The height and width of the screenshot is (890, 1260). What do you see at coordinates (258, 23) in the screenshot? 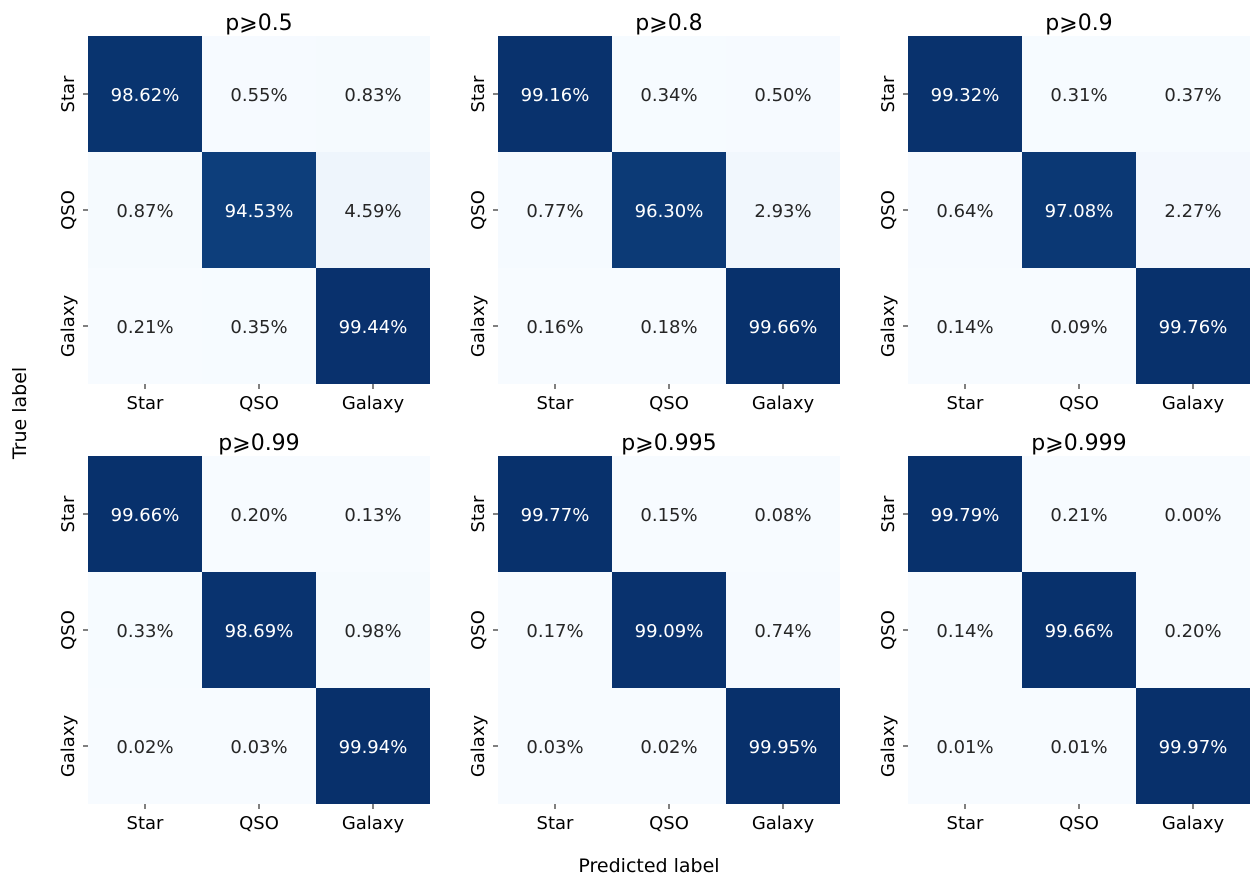
I see `panel-title: p⩾0.5` at bounding box center [258, 23].